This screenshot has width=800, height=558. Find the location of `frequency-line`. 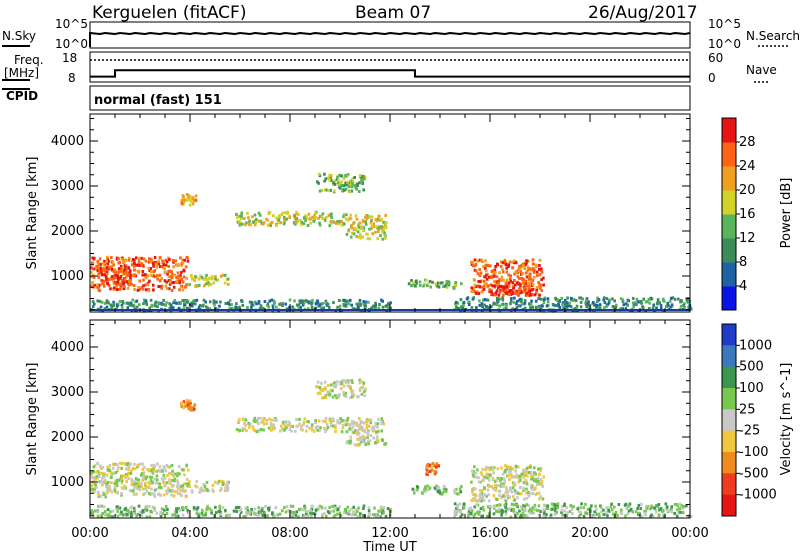

frequency-line is located at coordinates (390, 73).